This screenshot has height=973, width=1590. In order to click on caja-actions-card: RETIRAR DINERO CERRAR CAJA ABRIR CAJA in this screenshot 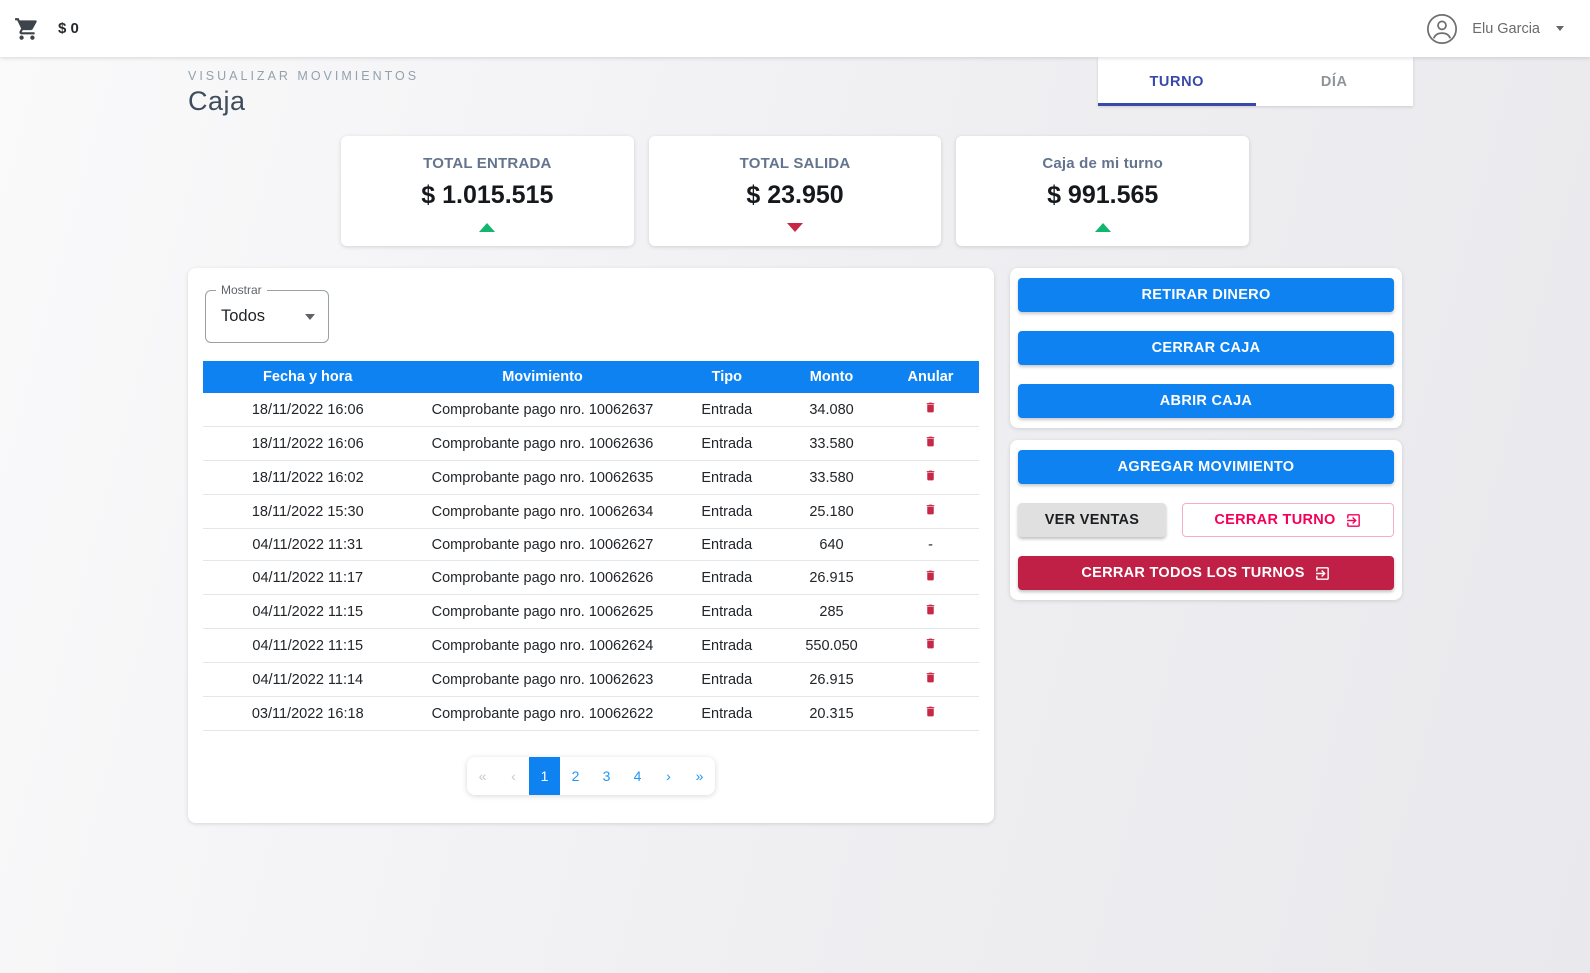, I will do `click(1206, 348)`.